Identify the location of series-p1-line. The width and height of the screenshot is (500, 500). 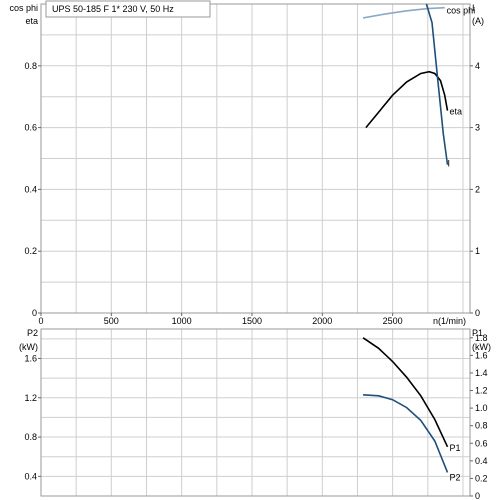
(405, 392).